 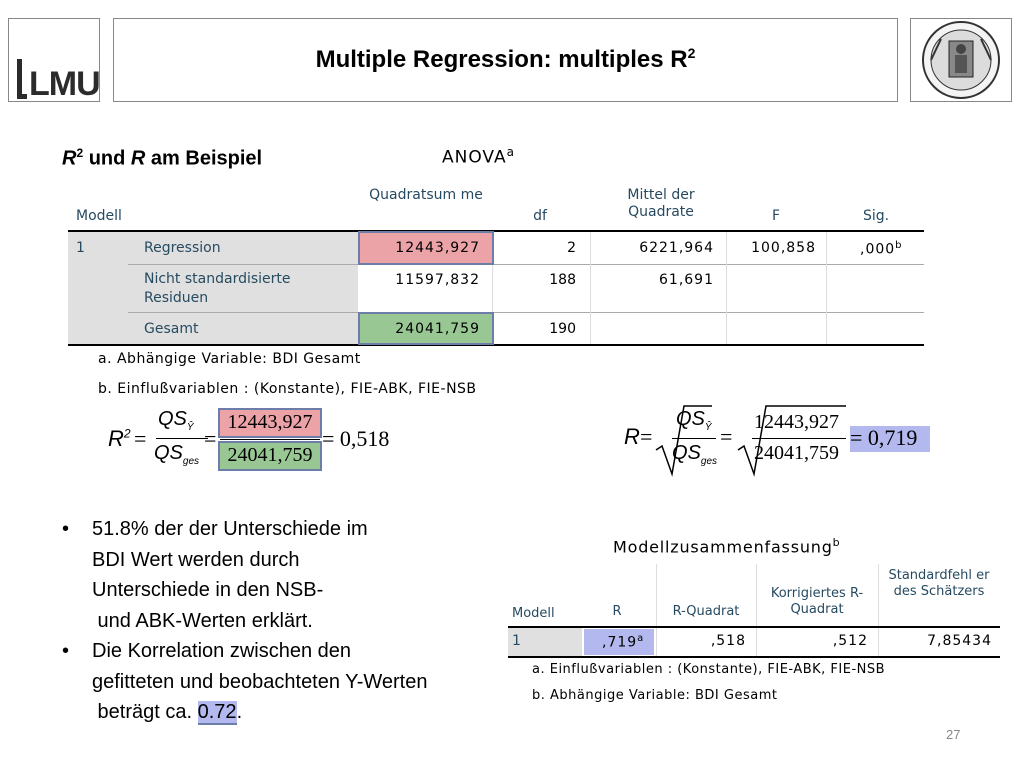 What do you see at coordinates (99, 216) in the screenshot?
I see `anova-header-modell: Modell` at bounding box center [99, 216].